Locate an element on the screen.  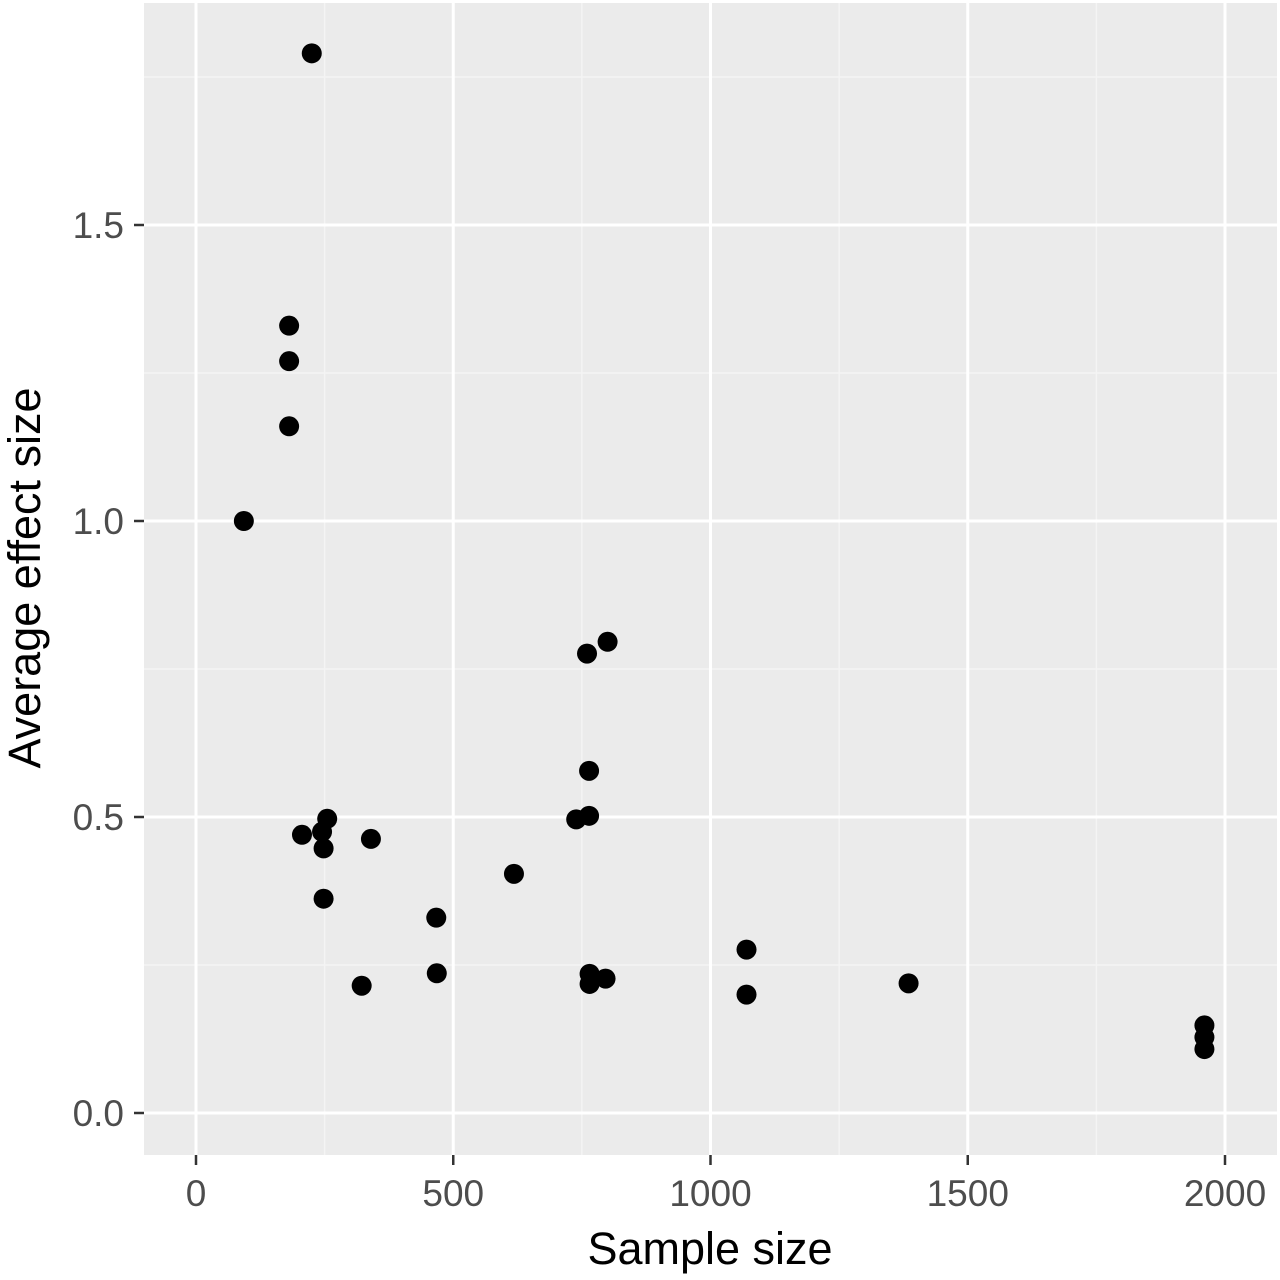
x-tick-label: 2000 is located at coordinates (1225, 1193).